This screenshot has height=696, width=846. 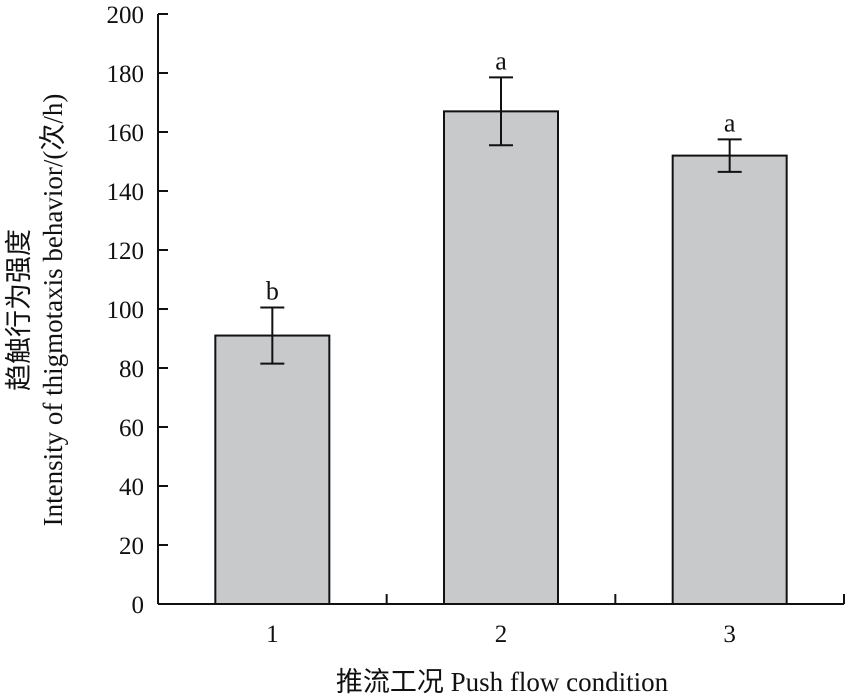 I want to click on y-tick-label: 80, so click(x=131, y=369).